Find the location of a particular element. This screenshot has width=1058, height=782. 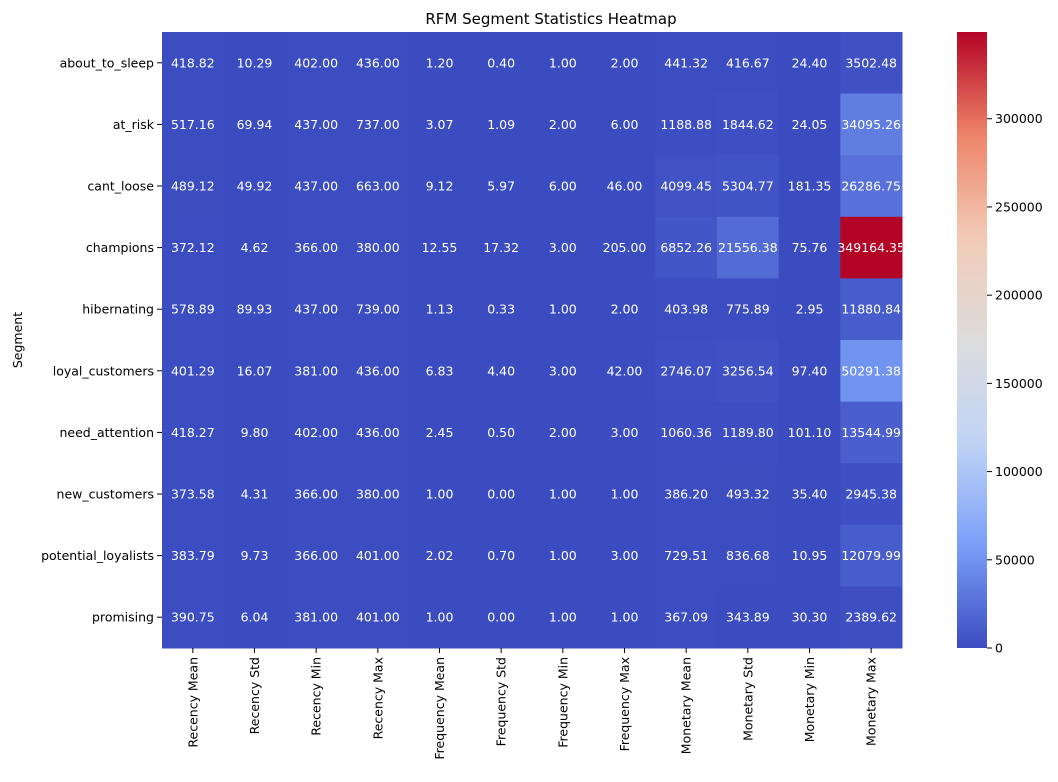

heatmap-cell-label: 2.02 is located at coordinates (440, 555).